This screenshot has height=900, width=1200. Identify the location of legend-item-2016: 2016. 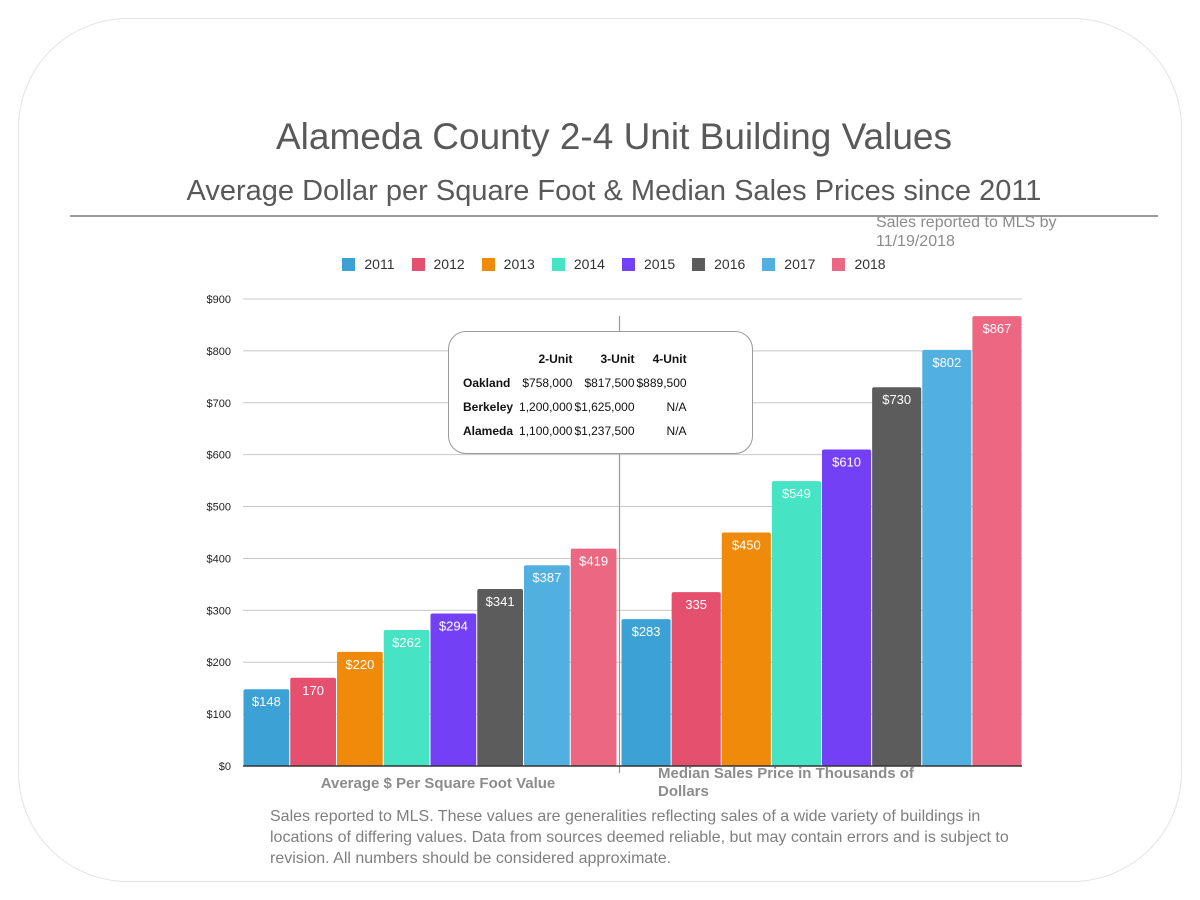
(718, 264).